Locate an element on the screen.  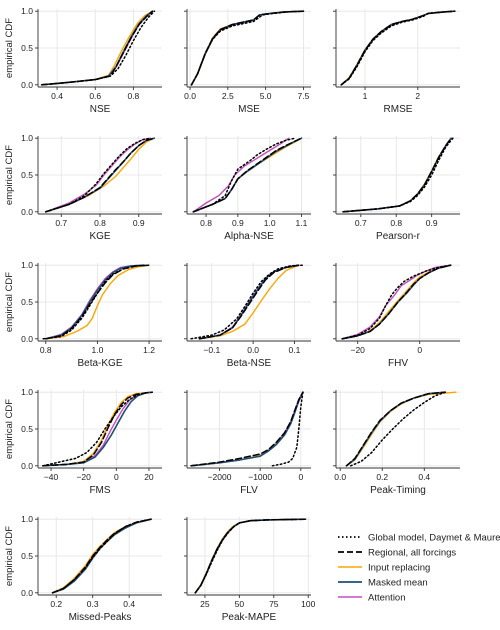
x-tick-label: 0.1 is located at coordinates (295, 350).